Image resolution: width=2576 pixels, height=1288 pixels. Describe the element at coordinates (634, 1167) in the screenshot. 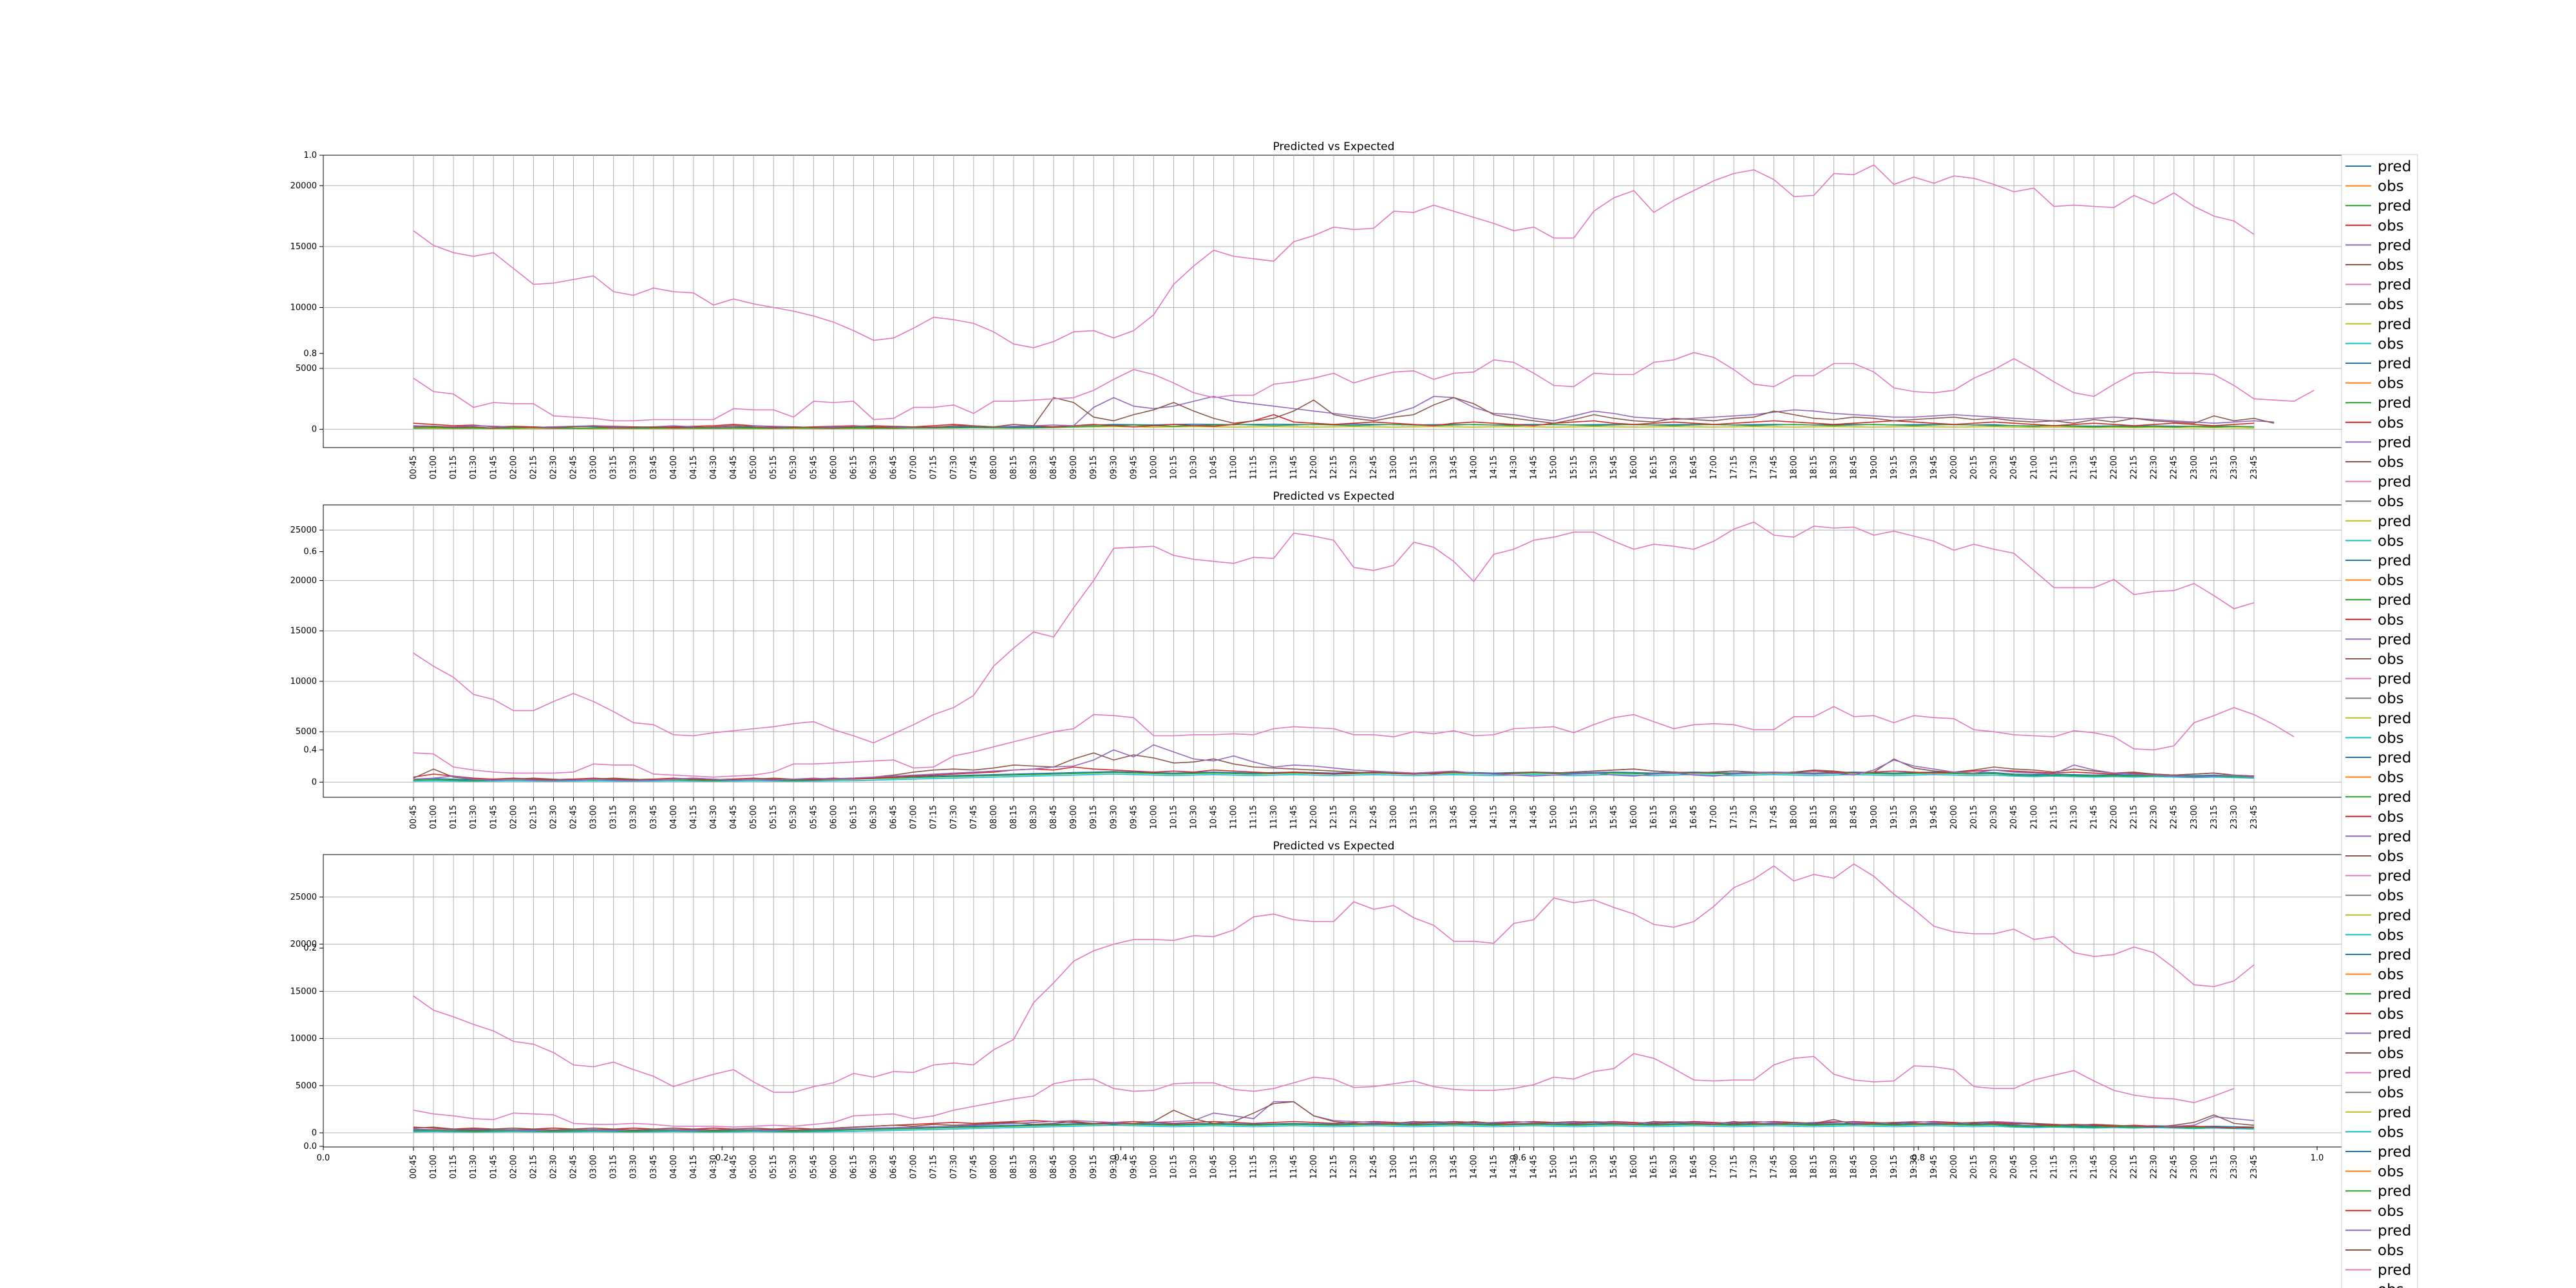

I see `x-tick-label: 03:30` at that location.